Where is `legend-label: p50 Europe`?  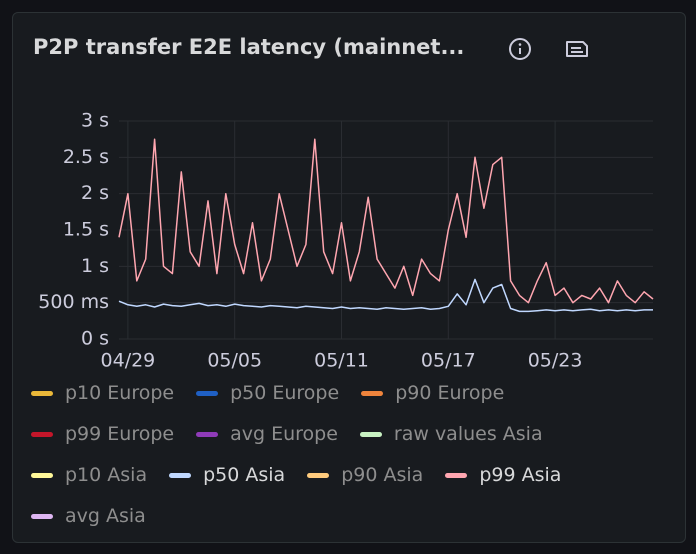 legend-label: p50 Europe is located at coordinates (285, 393).